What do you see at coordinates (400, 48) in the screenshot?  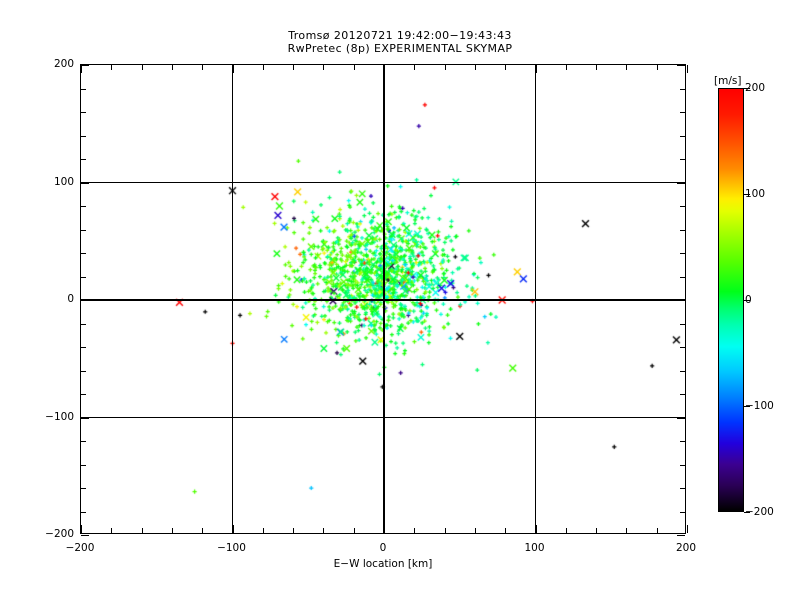 I see `figure-title-line2: RwPretec (8p) EXPERIMENTAL SKYMAP` at bounding box center [400, 48].